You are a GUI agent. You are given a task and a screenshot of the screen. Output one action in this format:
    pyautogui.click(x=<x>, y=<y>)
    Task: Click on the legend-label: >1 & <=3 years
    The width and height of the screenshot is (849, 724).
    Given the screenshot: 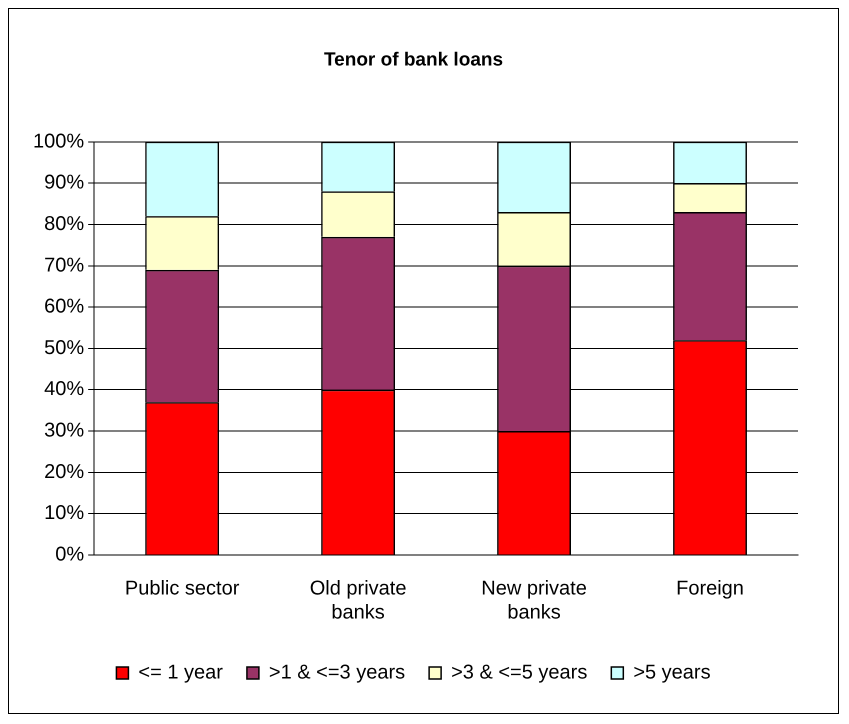 What is the action you would take?
    pyautogui.click(x=337, y=673)
    